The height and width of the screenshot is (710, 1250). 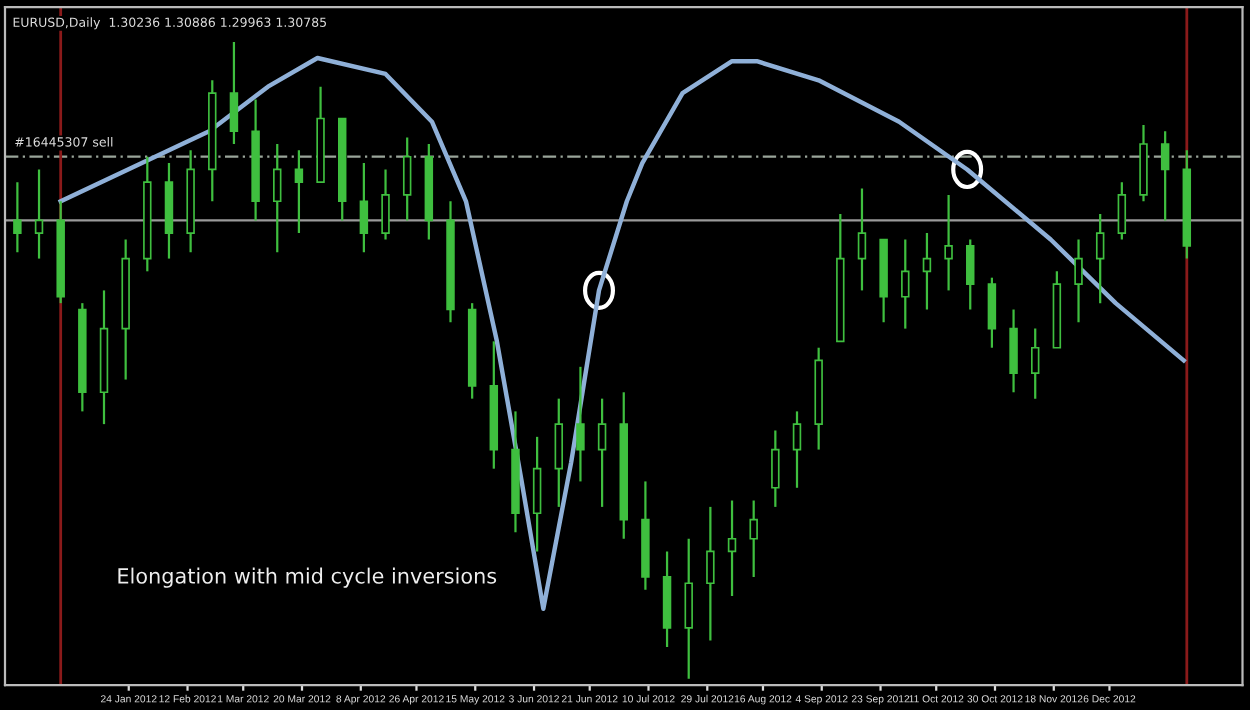 I want to click on annotation: Elongation with mid cycle inversions, so click(x=307, y=577).